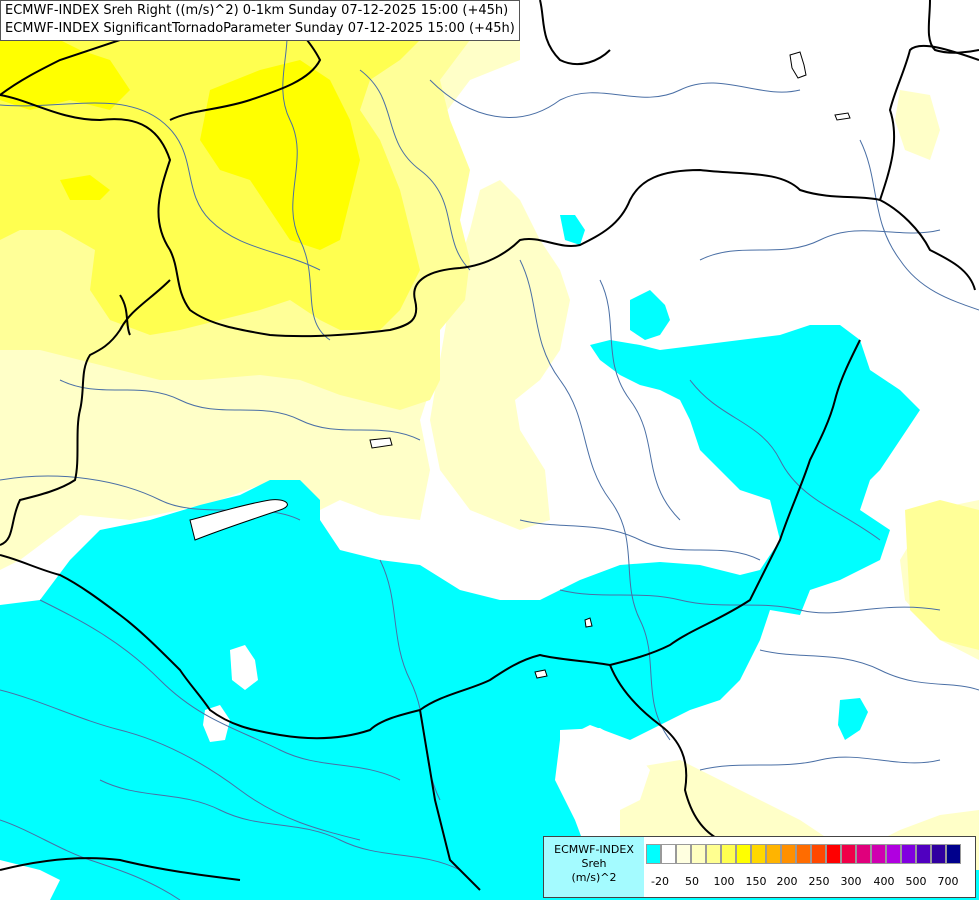  What do you see at coordinates (884, 881) in the screenshot?
I see `legend-tick-label: 400` at bounding box center [884, 881].